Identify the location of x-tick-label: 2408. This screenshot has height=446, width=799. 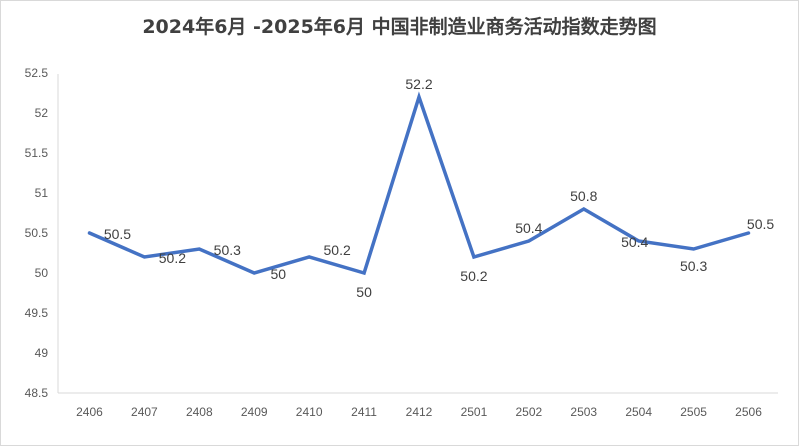
(199, 412).